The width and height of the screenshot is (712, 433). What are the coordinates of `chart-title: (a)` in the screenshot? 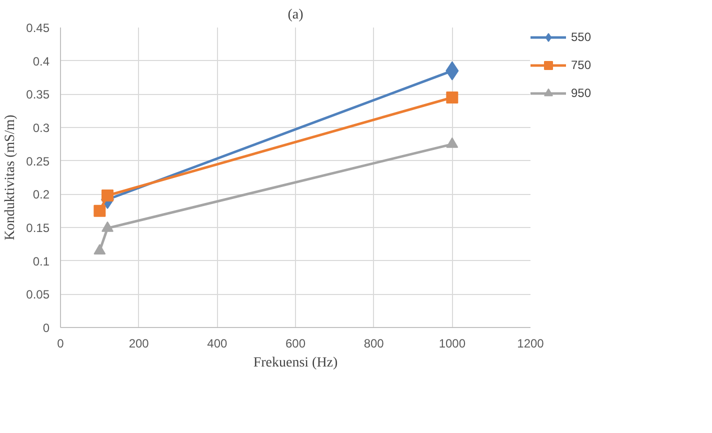 It's located at (296, 15).